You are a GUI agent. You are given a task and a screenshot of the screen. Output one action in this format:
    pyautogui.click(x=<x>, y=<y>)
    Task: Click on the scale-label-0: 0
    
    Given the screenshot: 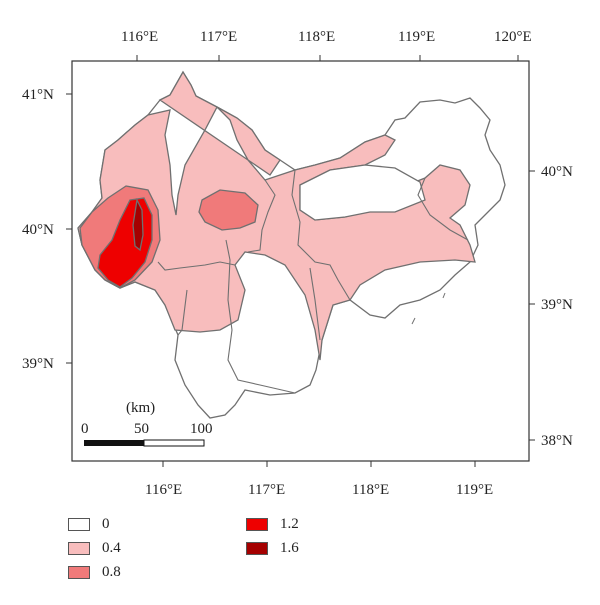 What is the action you would take?
    pyautogui.click(x=85, y=429)
    